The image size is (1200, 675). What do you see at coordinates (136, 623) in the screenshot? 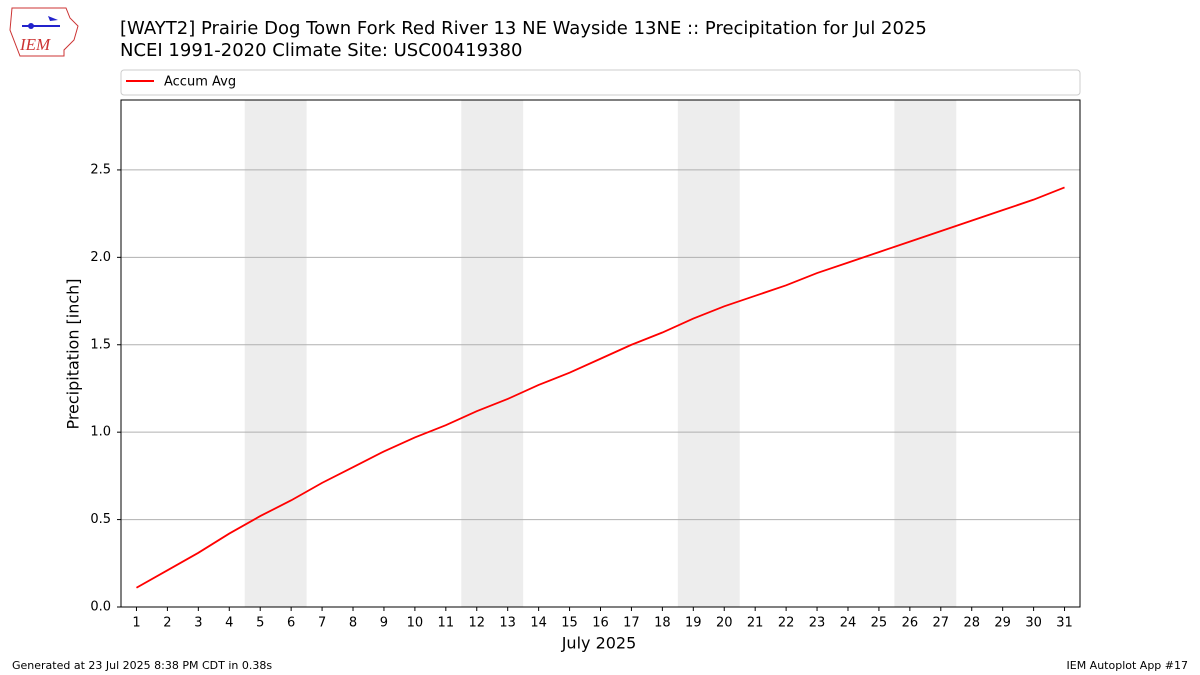
I see `x-tick-label: 1` at bounding box center [136, 623].